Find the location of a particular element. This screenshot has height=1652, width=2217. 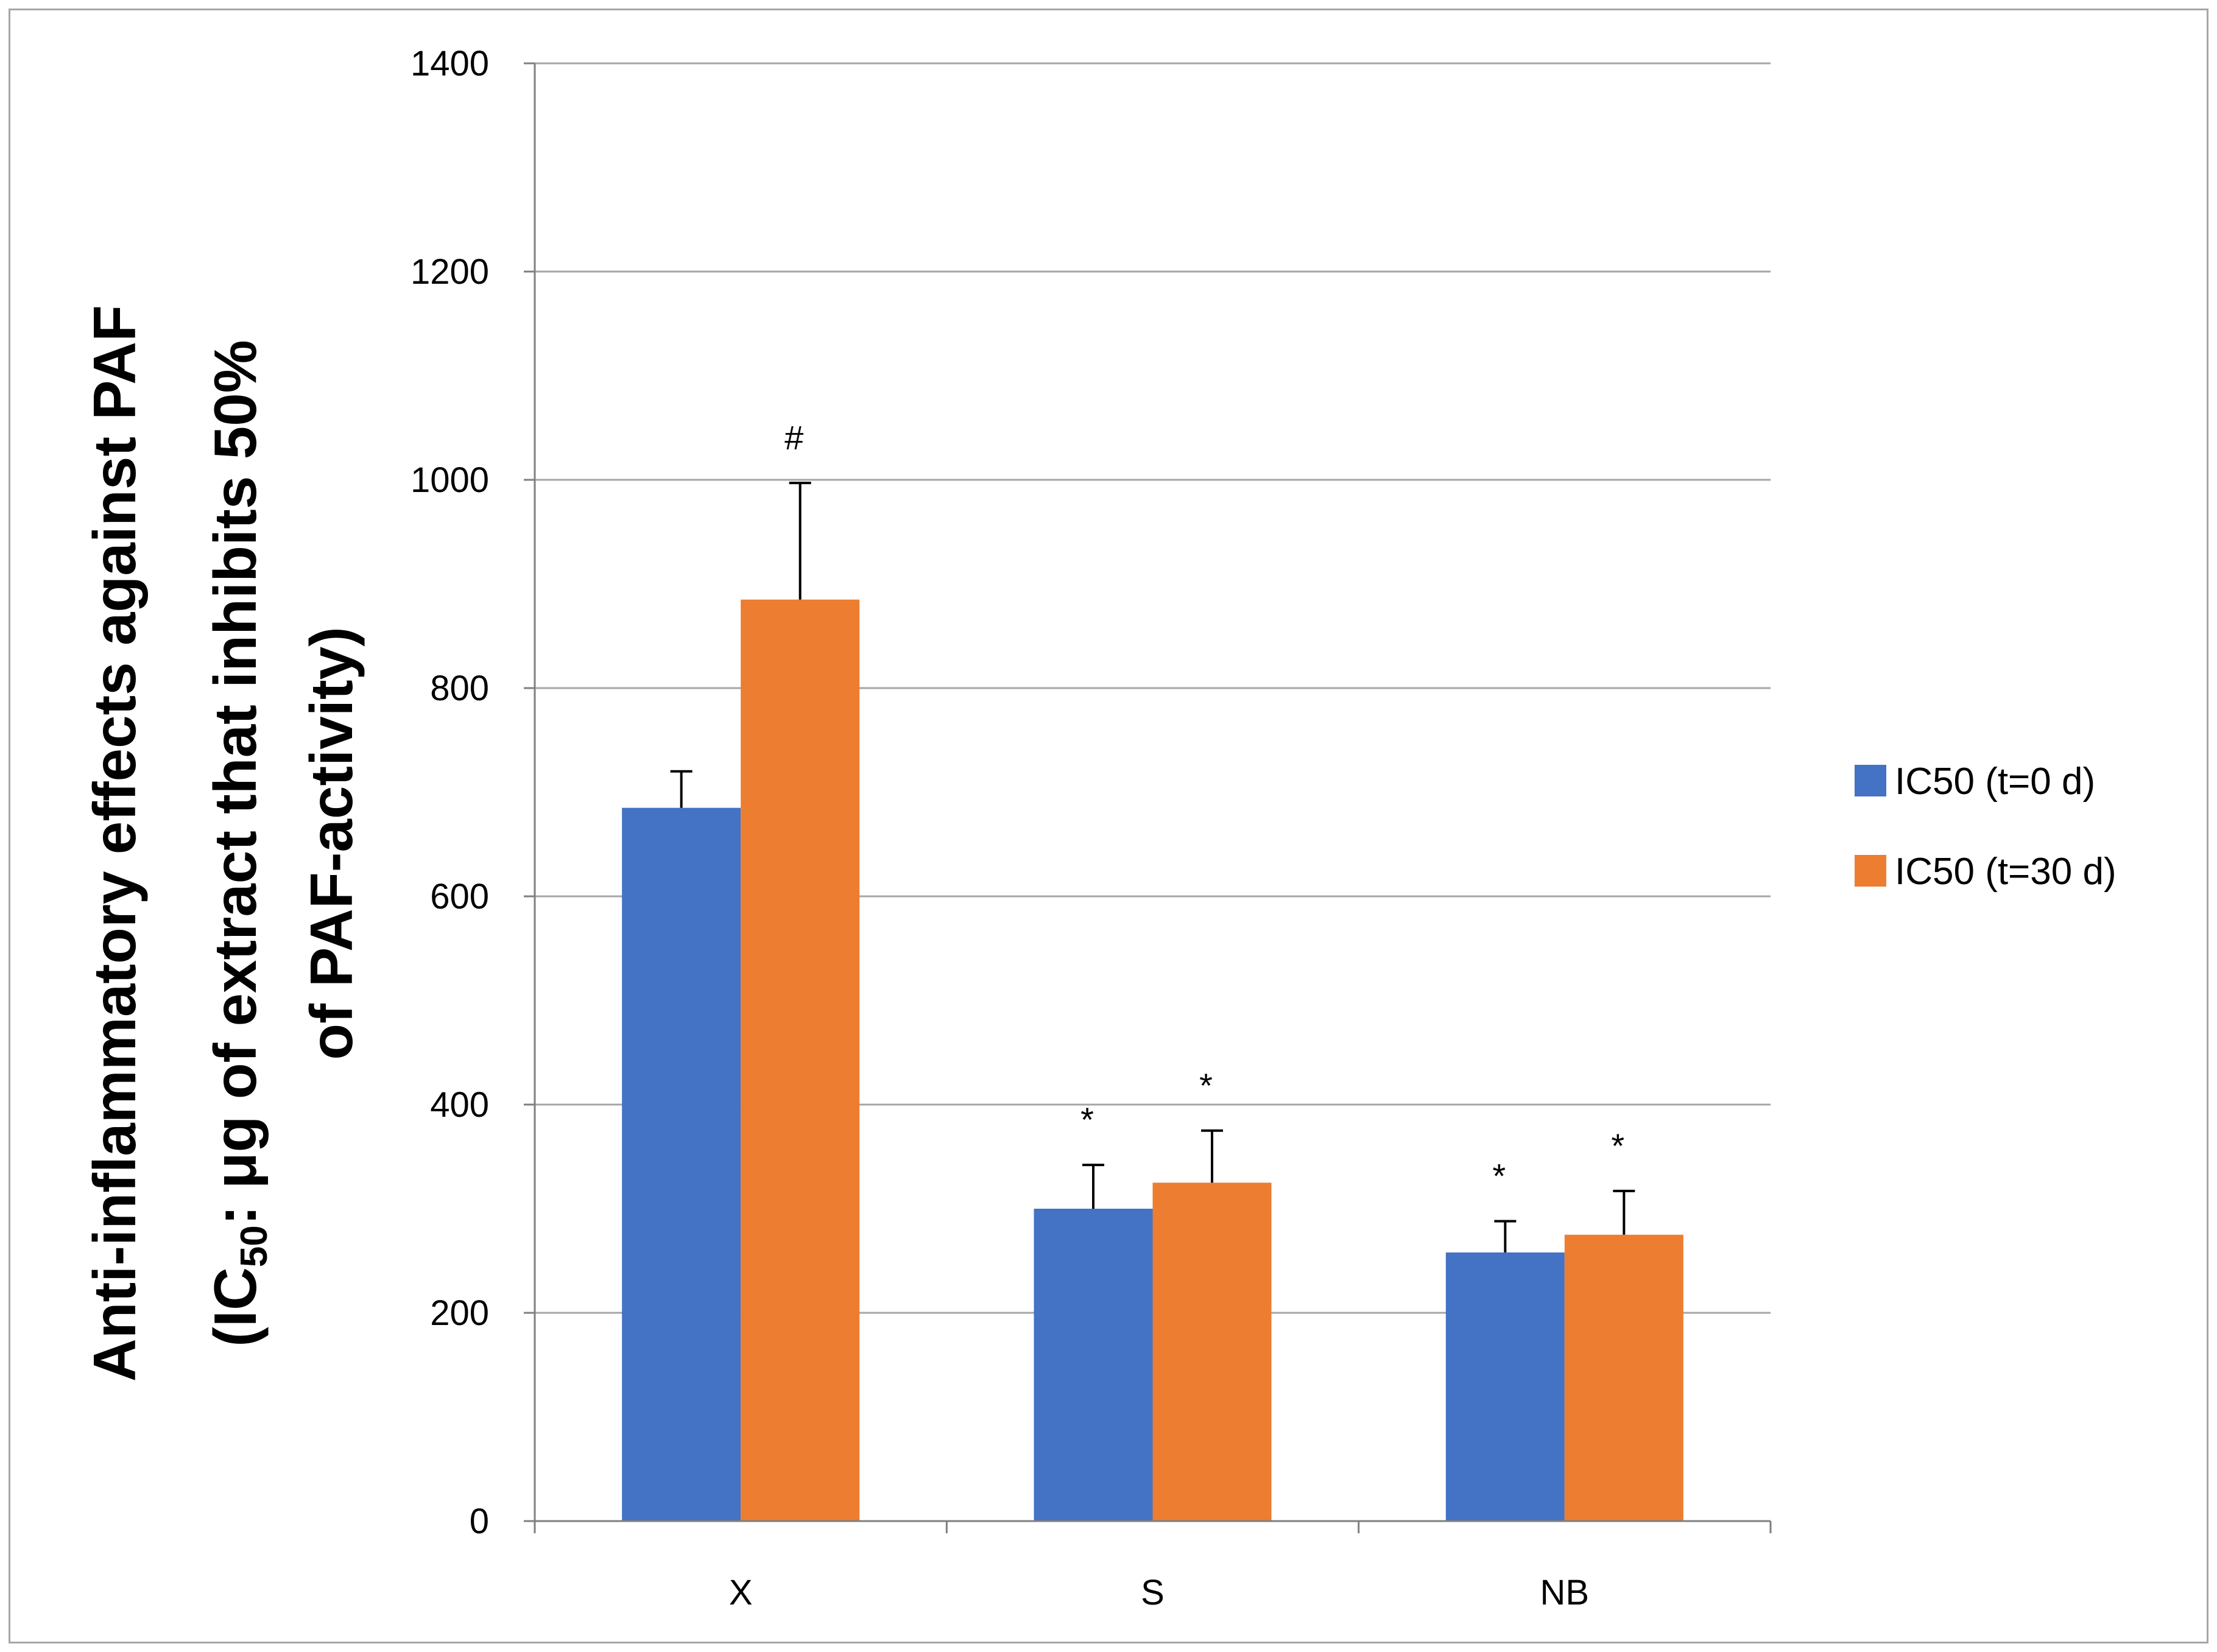

y-axis-label-line2: (IC50: μg of extract that inhibits 50% is located at coordinates (238, 844).